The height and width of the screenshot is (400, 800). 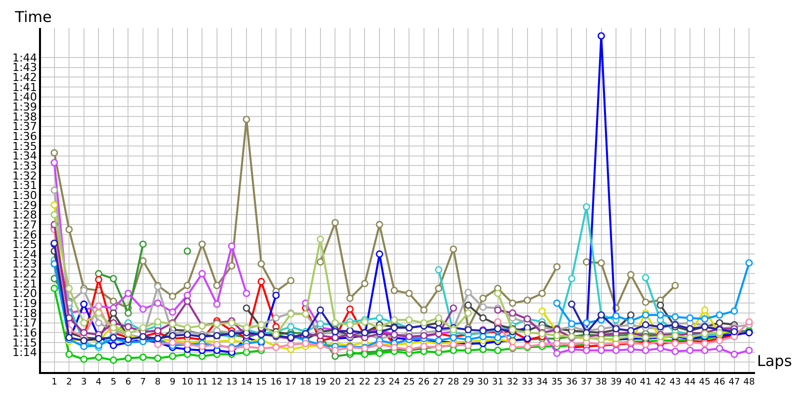 I want to click on x-tick-label: 1, so click(x=54, y=383).